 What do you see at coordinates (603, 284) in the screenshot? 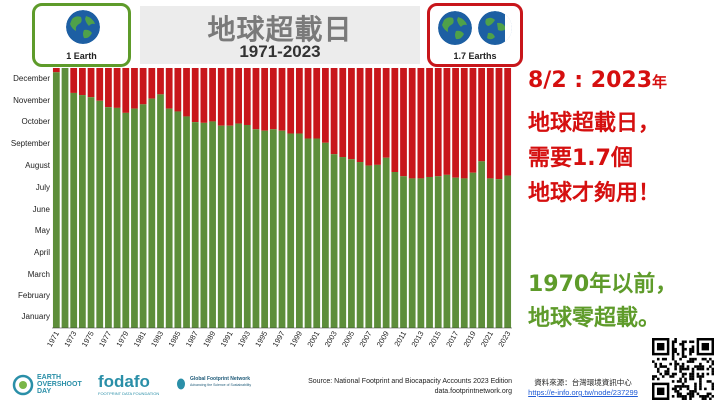
I see `note-line-1: 1970年以前，` at bounding box center [603, 284].